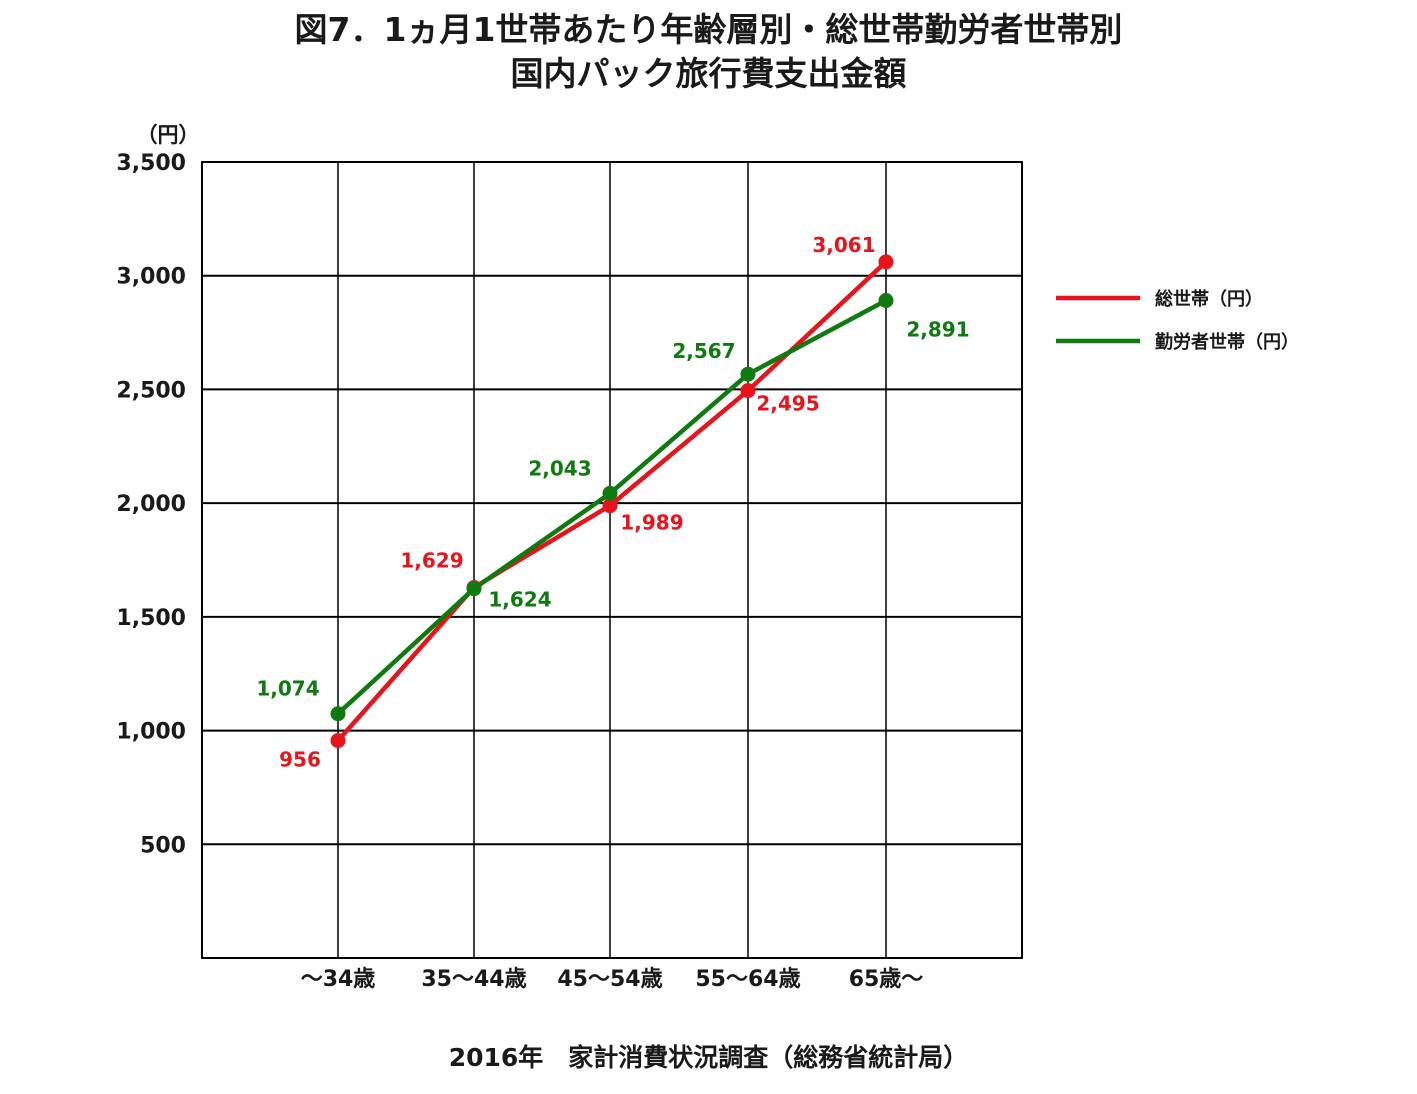 This screenshot has height=1094, width=1417. What do you see at coordinates (708, 29) in the screenshot?
I see `chart-title: 図7．1ヵ月1世帯あたり年齢層別・総世帯勤労者世帯別` at bounding box center [708, 29].